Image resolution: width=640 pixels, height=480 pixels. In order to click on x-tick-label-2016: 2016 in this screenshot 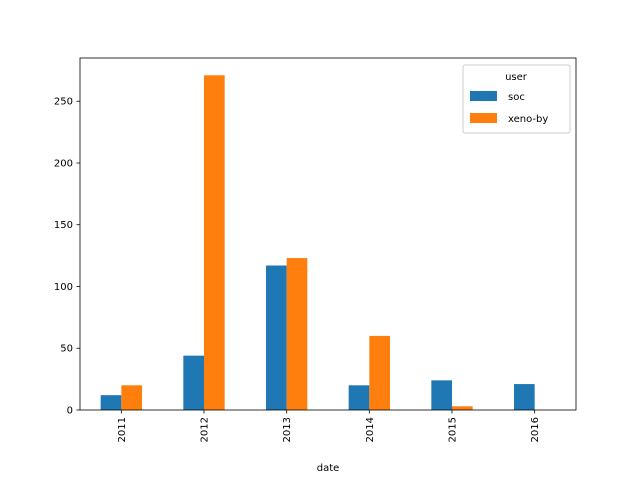, I will do `click(535, 429)`.